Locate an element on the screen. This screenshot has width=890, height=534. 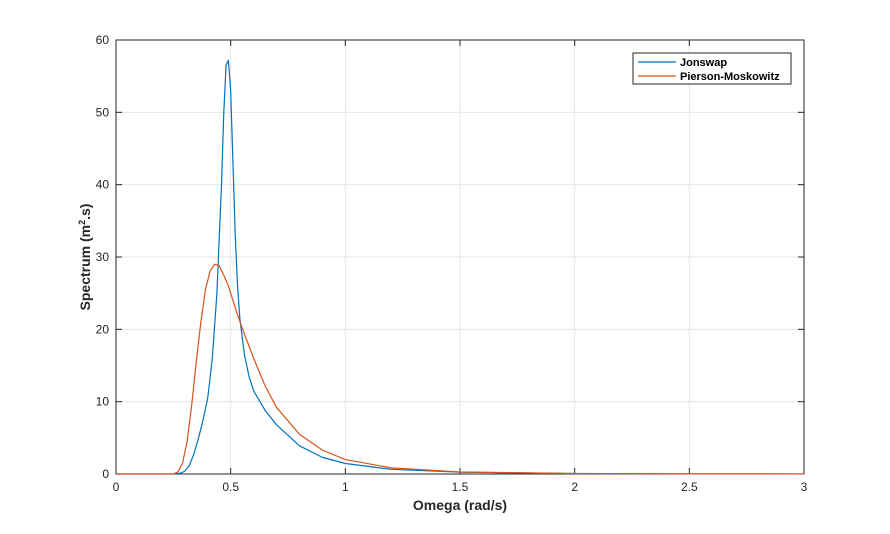
x-tick-label: 0.5 is located at coordinates (230, 487).